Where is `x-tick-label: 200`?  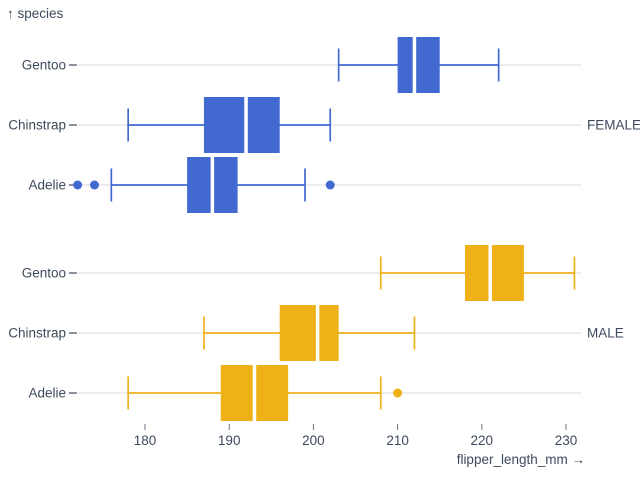 x-tick-label: 200 is located at coordinates (313, 440).